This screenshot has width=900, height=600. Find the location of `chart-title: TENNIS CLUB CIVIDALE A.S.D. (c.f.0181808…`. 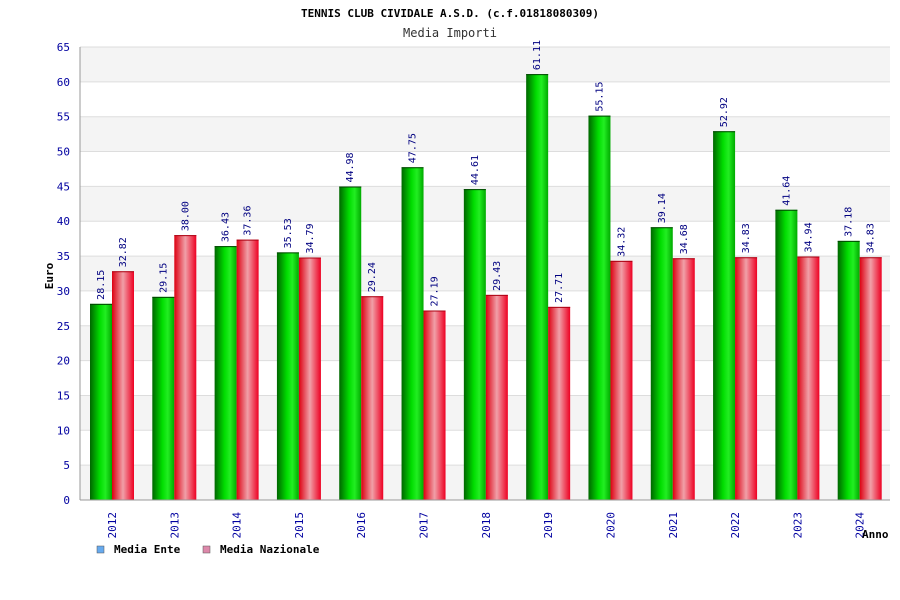

chart-title: TENNIS CLUB CIVIDALE A.S.D. (c.f.0181808… is located at coordinates (450, 13).